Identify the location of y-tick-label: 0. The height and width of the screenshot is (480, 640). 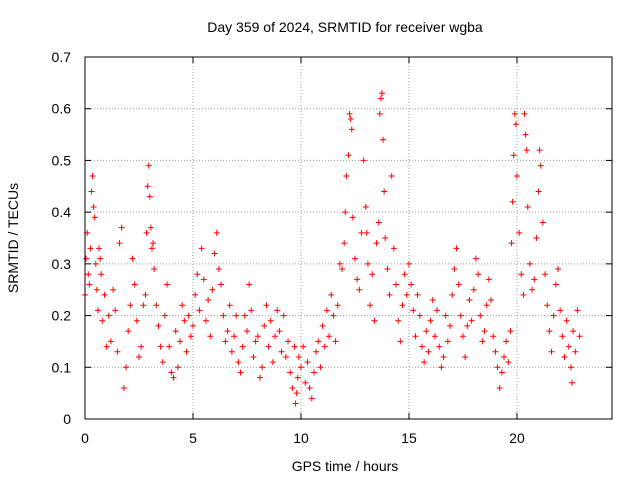
(67, 419).